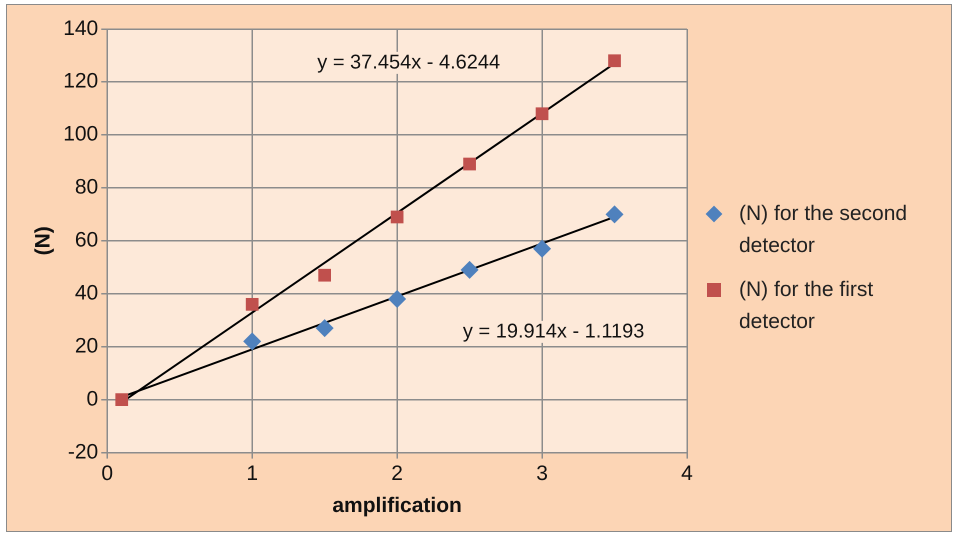 This screenshot has height=536, width=956. What do you see at coordinates (92, 398) in the screenshot?
I see `y-tick-label: 0` at bounding box center [92, 398].